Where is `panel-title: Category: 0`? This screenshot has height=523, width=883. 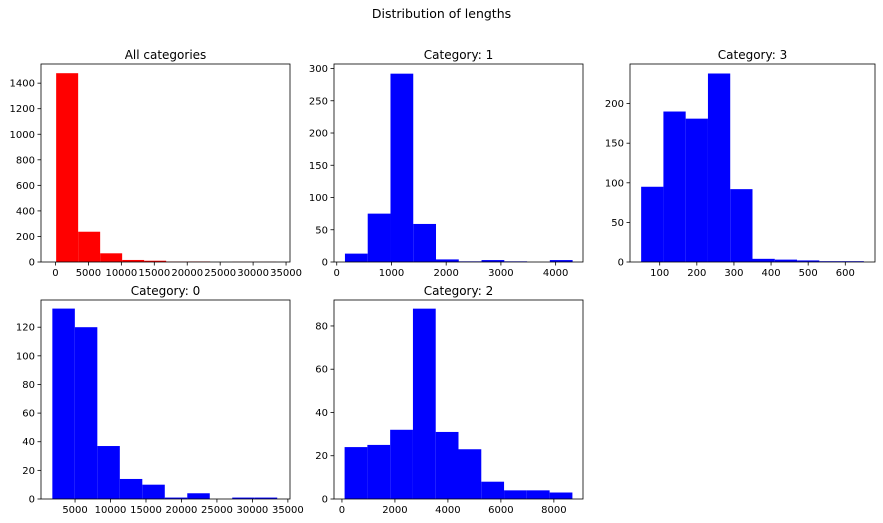 panel-title: Category: 0 is located at coordinates (165, 291).